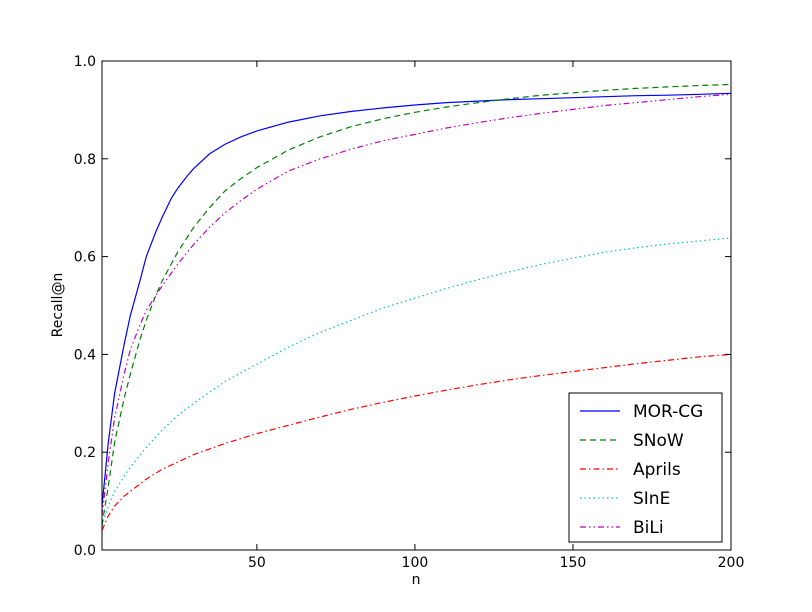 The image size is (812, 612). Describe the element at coordinates (257, 563) in the screenshot. I see `x-tick-label: 50` at that location.